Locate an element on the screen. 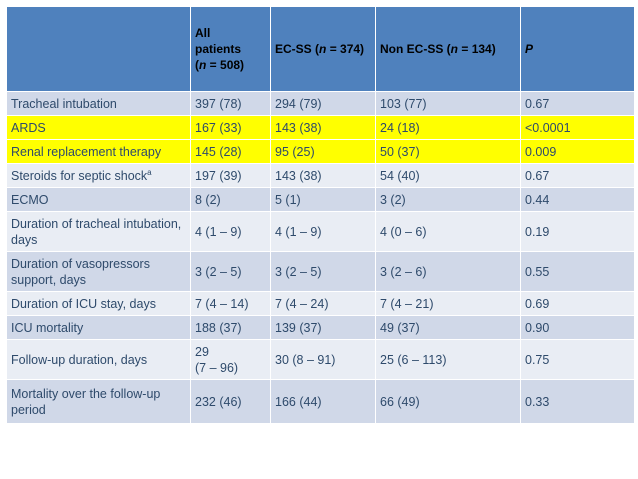 This screenshot has height=479, width=638. cell-non: 25 (6 – 113) is located at coordinates (448, 359).